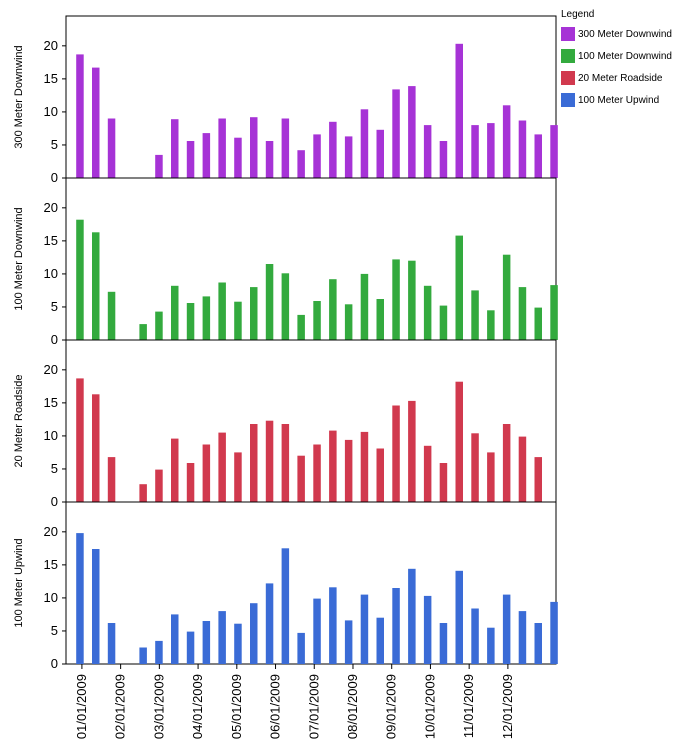 This screenshot has height=741, width=684. Describe the element at coordinates (625, 34) in the screenshot. I see `legend-item-label: 300 Meter Downwind` at that location.